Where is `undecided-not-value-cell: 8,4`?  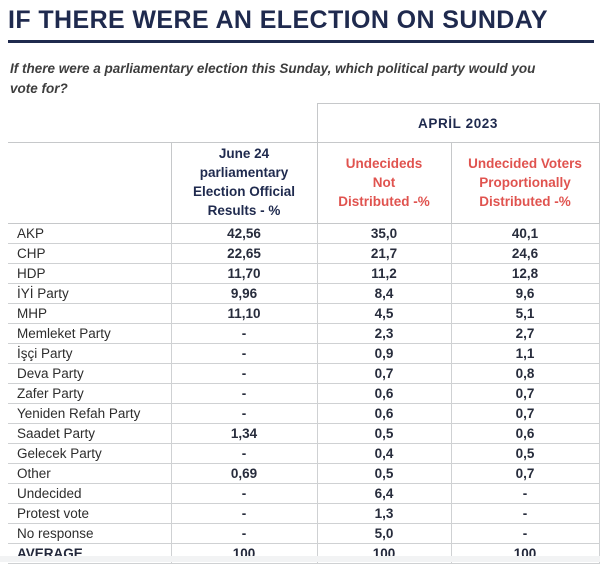 undecided-not-value-cell: 8,4 is located at coordinates (383, 294).